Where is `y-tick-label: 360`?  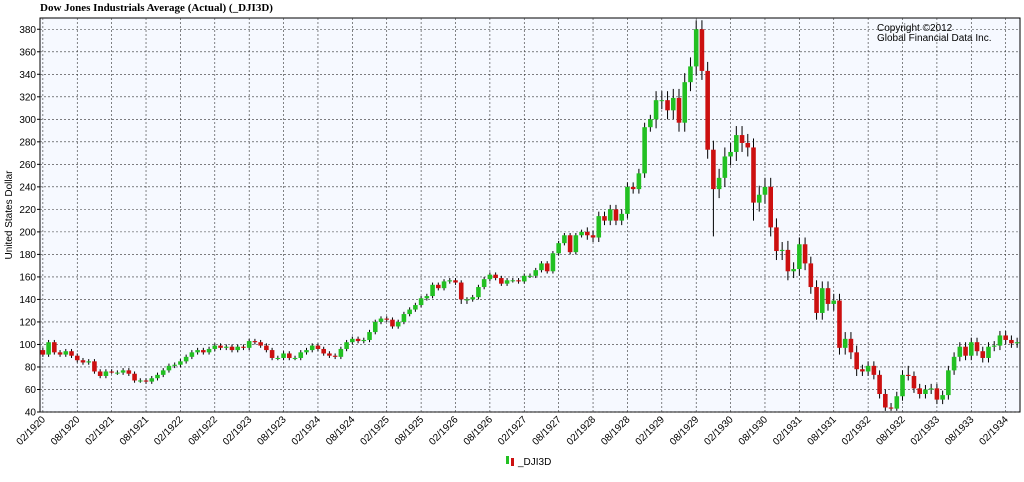
y-tick-label: 360 is located at coordinates (27, 52).